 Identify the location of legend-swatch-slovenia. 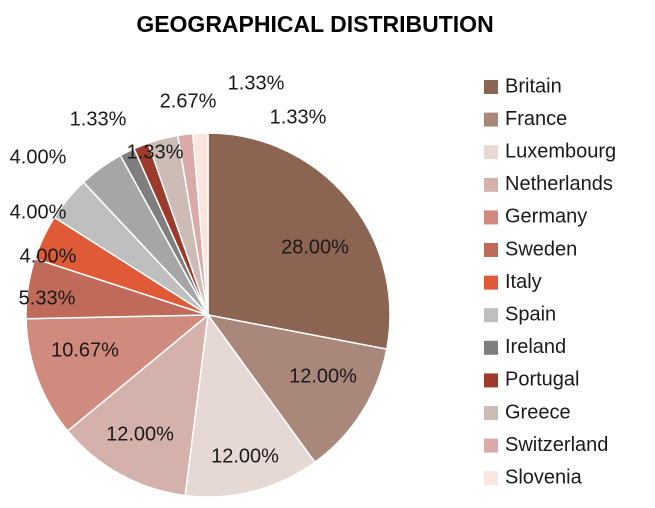
(491, 478).